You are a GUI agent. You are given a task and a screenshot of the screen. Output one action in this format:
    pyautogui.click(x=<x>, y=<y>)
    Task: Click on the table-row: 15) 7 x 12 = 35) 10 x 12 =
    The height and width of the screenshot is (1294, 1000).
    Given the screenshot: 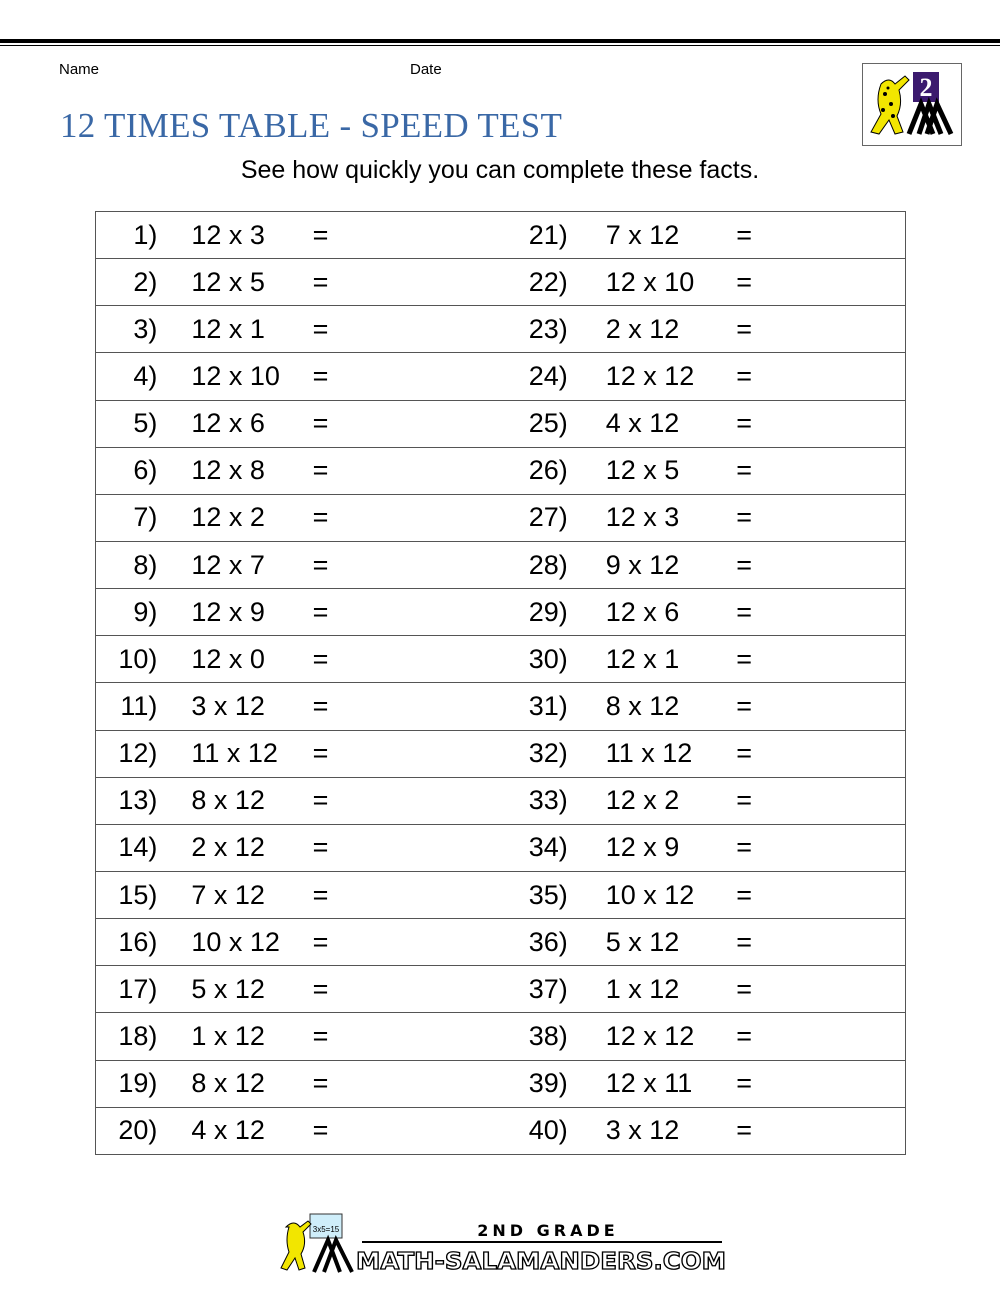 What is the action you would take?
    pyautogui.click(x=500, y=895)
    